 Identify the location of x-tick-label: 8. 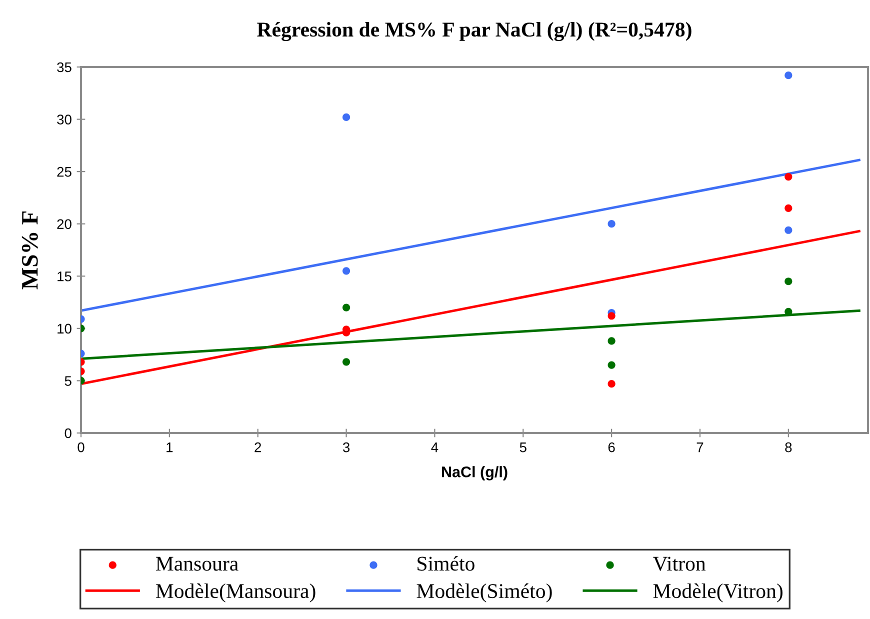
(788, 447).